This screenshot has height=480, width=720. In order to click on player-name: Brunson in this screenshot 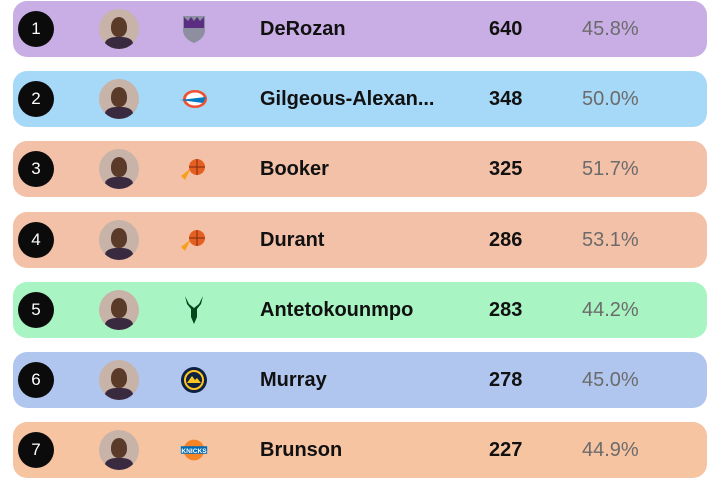, I will do `click(301, 450)`.